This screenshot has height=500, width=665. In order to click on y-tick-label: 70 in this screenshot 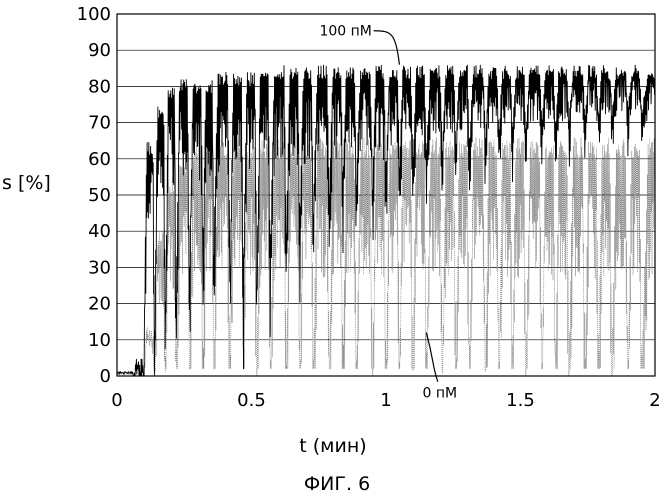, I will do `click(99, 123)`.